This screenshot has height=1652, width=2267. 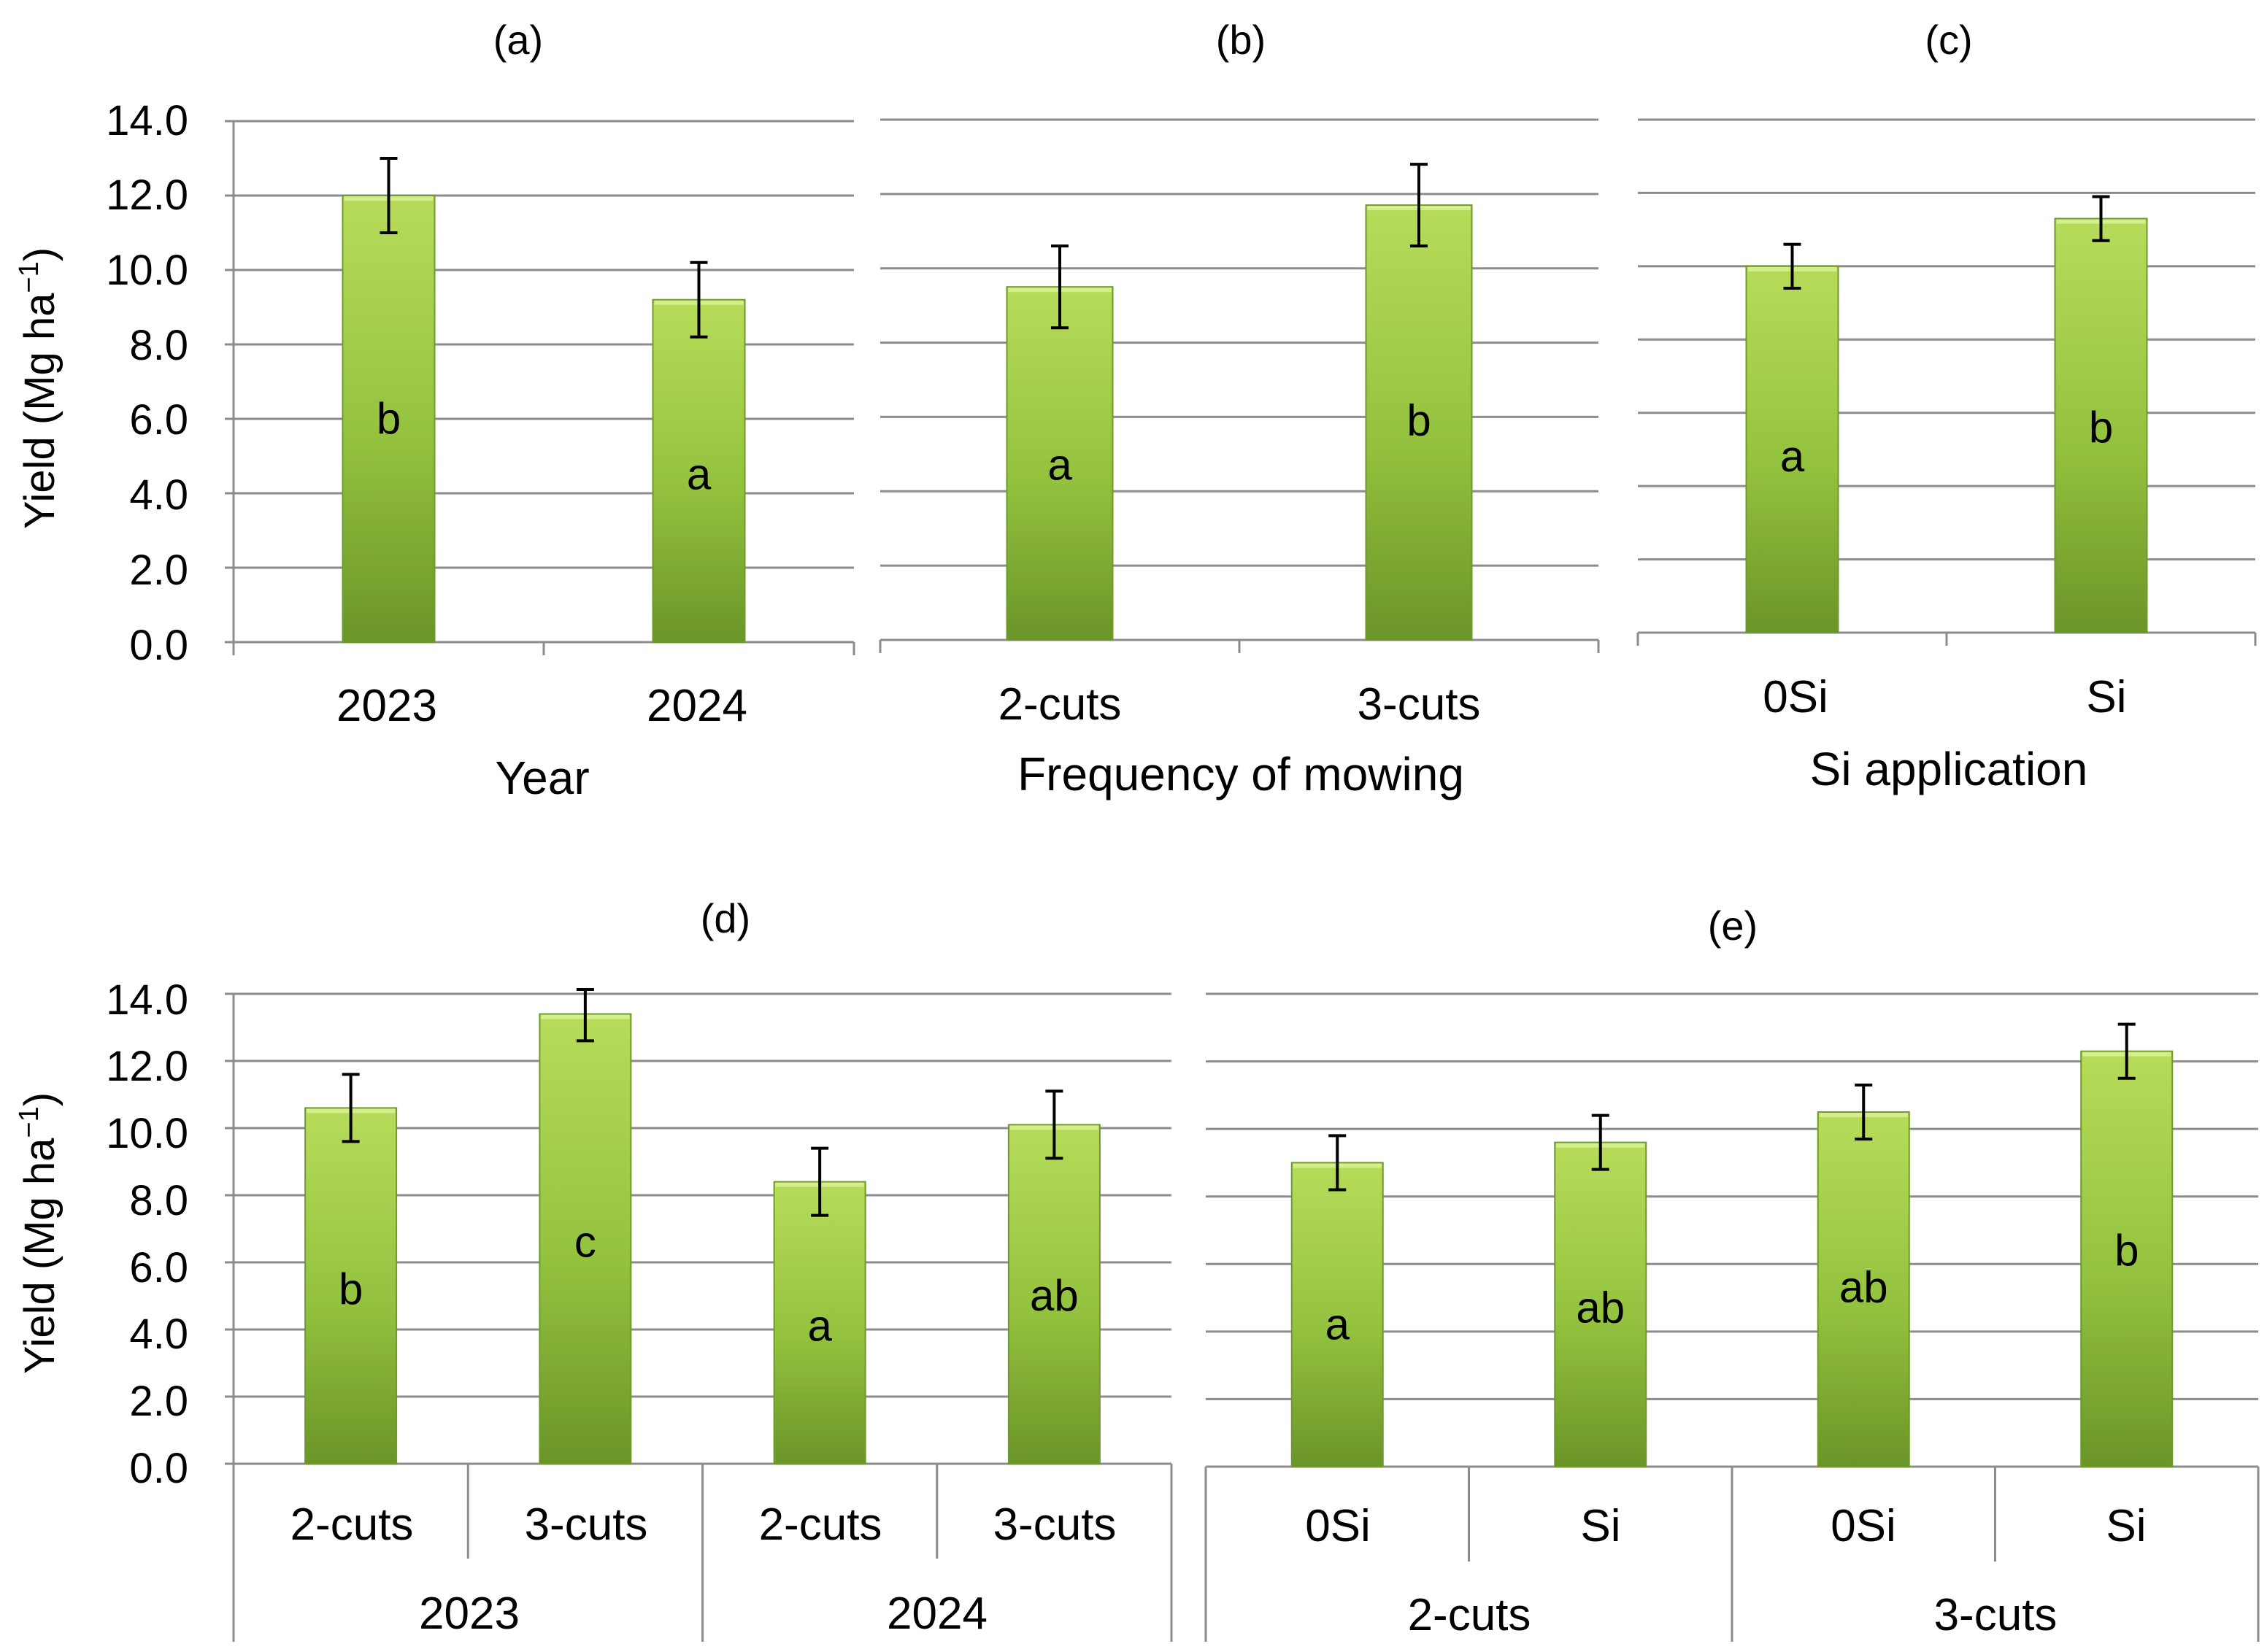 I want to click on panel-c-title: (c), so click(x=1948, y=40).